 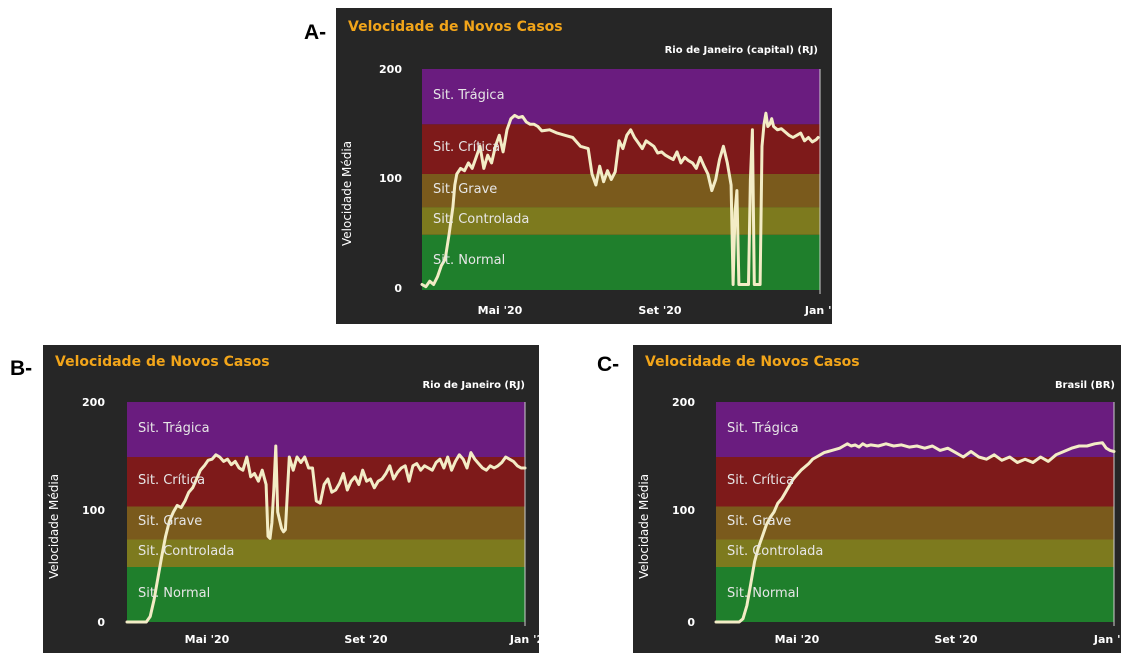 What do you see at coordinates (1084, 385) in the screenshot?
I see `chart-subtitle: Brasil (BR)` at bounding box center [1084, 385].